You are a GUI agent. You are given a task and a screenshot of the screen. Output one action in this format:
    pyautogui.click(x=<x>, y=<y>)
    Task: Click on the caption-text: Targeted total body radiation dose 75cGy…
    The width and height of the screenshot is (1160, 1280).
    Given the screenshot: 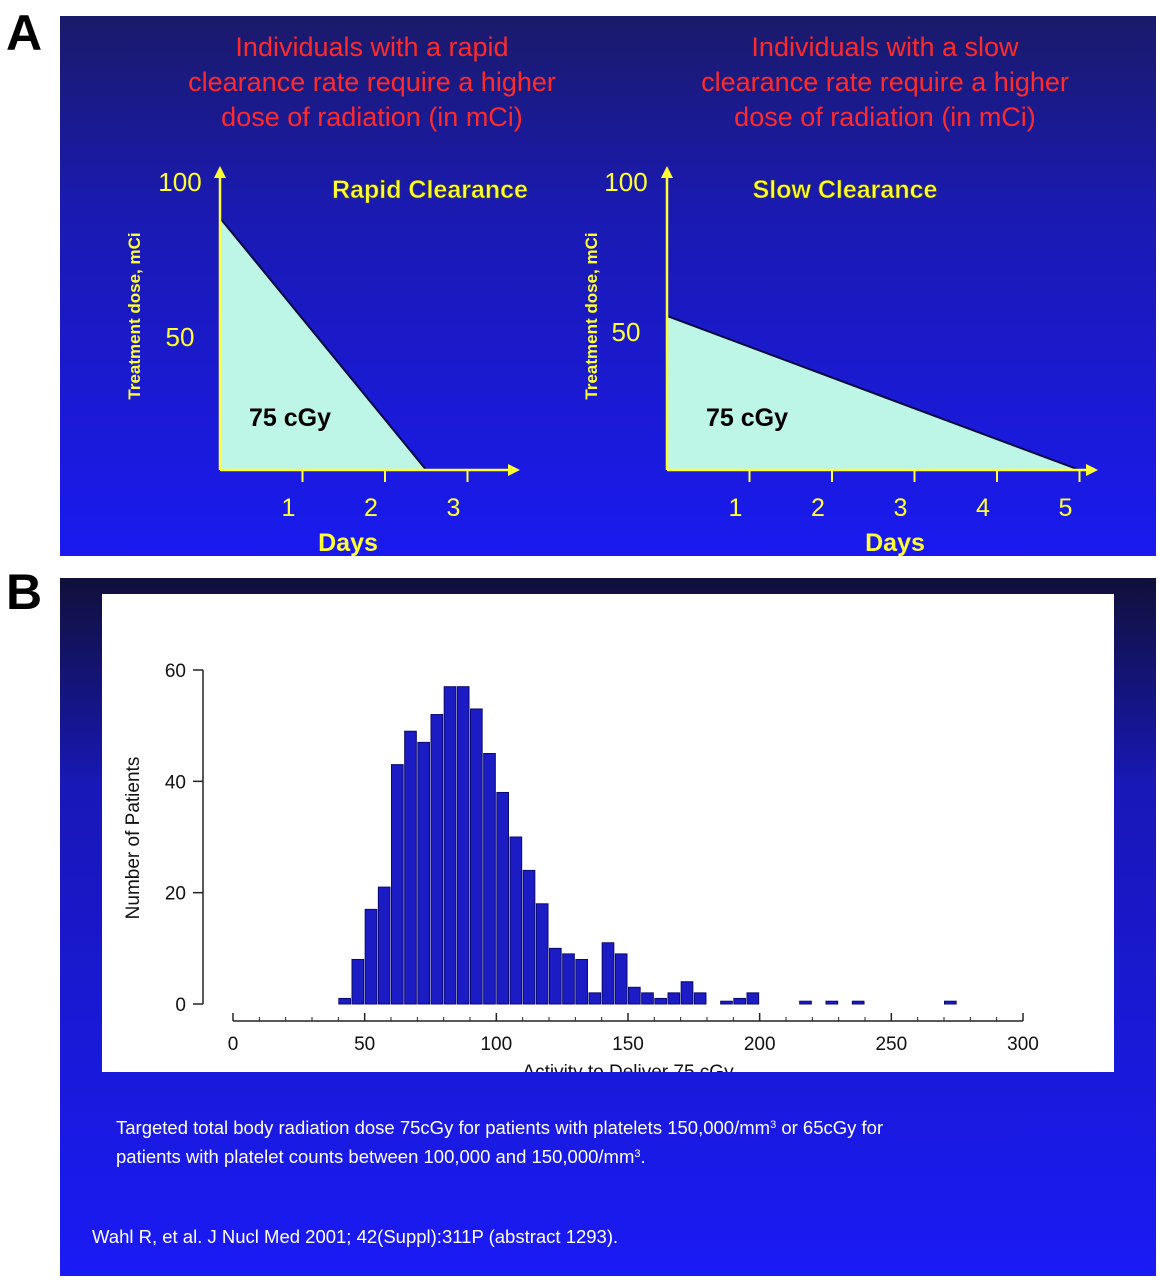 What is the action you would take?
    pyautogui.click(x=443, y=1127)
    